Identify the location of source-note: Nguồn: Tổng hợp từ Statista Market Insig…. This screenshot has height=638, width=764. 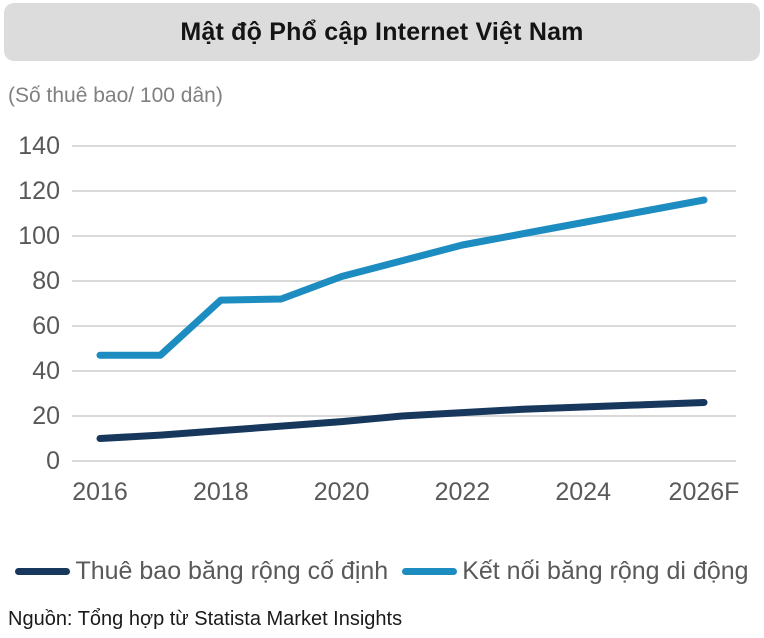
(205, 619).